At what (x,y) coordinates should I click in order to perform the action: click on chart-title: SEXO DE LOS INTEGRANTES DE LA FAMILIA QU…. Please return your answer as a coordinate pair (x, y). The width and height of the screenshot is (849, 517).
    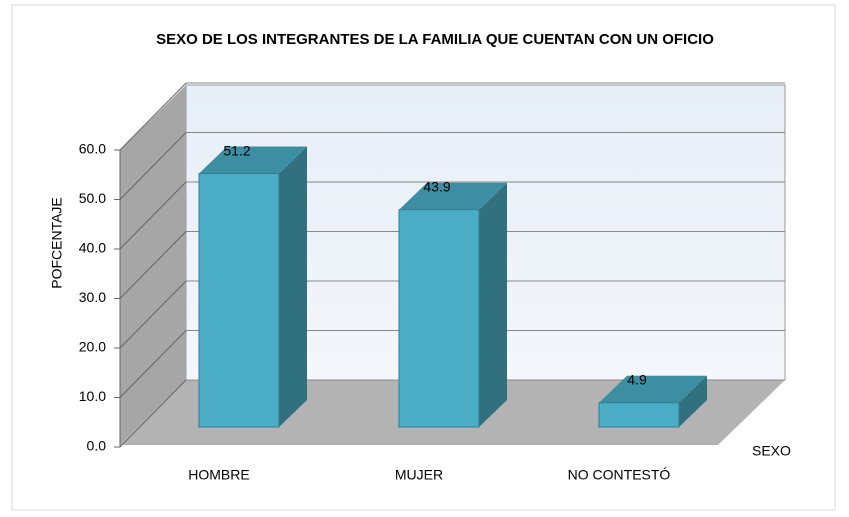
    Looking at the image, I should click on (435, 39).